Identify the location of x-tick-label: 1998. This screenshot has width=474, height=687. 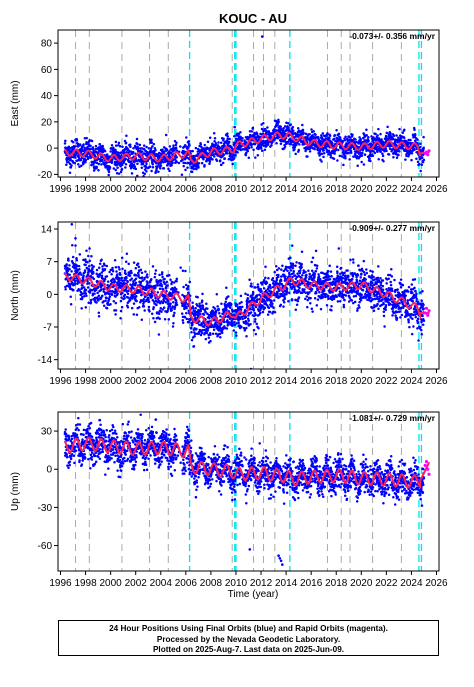
(85, 189).